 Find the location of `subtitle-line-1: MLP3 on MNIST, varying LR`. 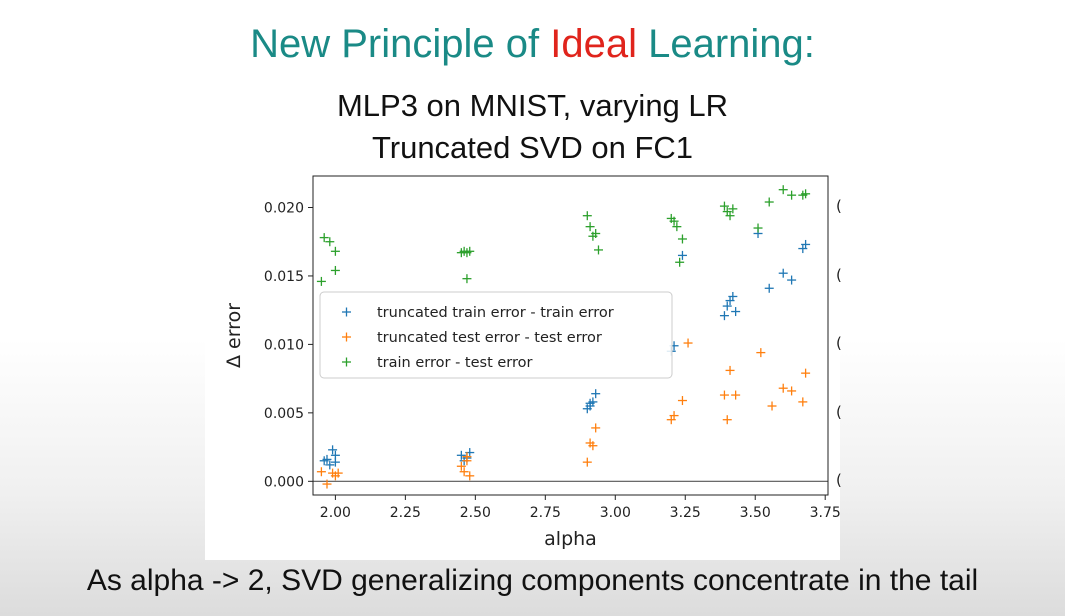

subtitle-line-1: MLP3 on MNIST, varying LR is located at coordinates (532, 105).